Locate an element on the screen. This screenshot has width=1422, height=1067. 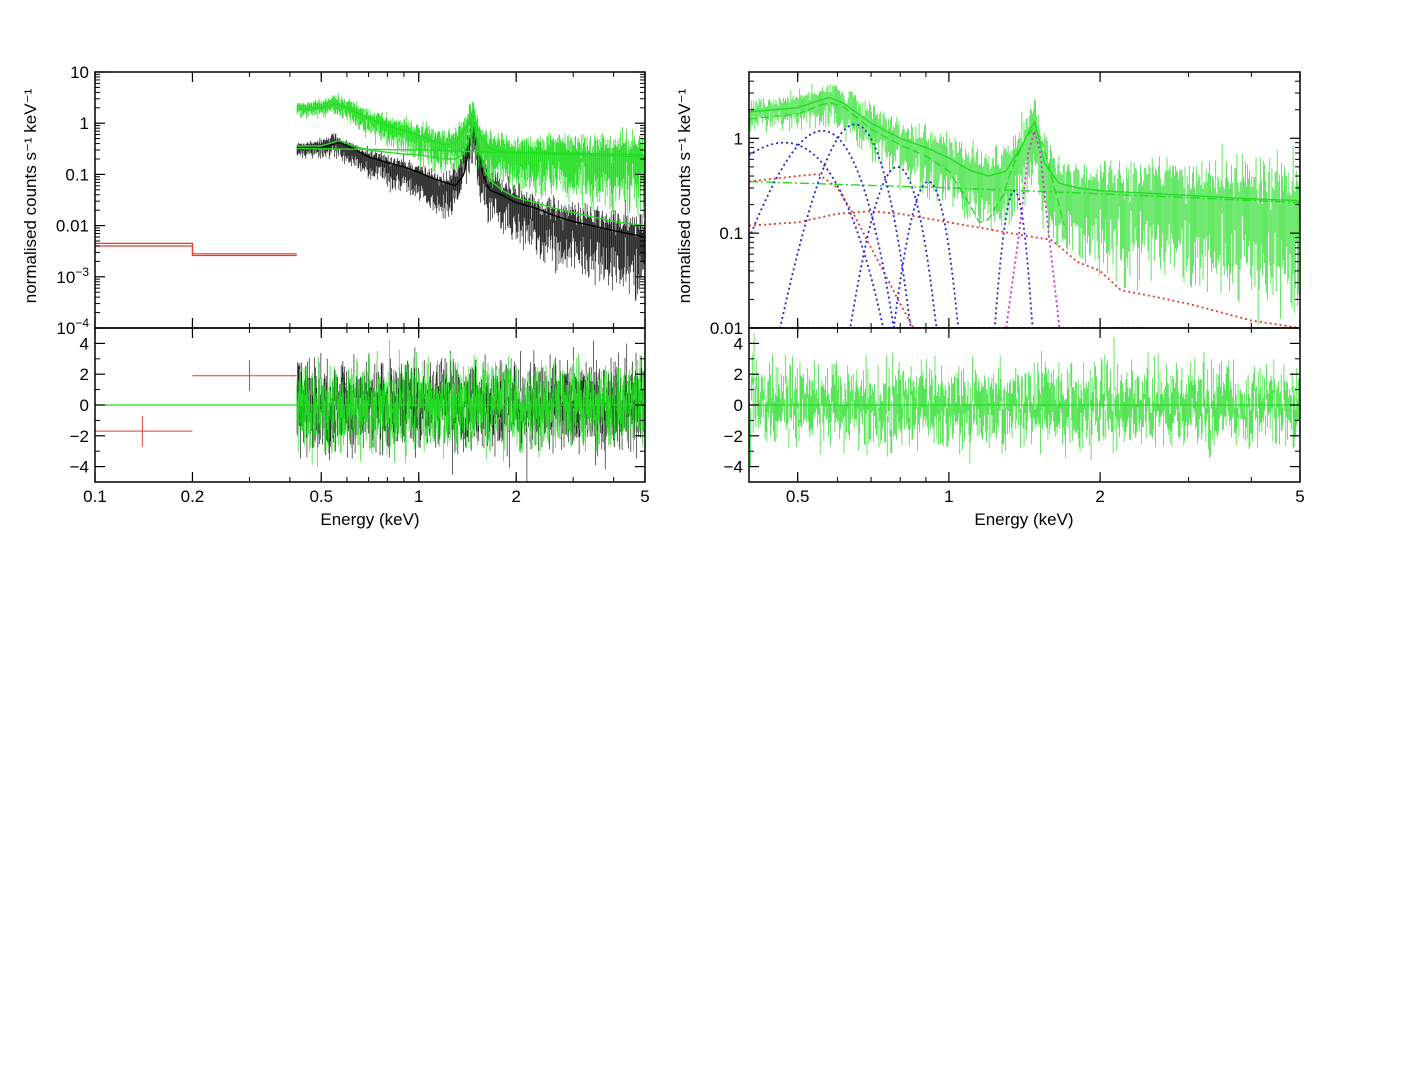
left-x-axis-title: Energy (keV) is located at coordinates (369, 519).